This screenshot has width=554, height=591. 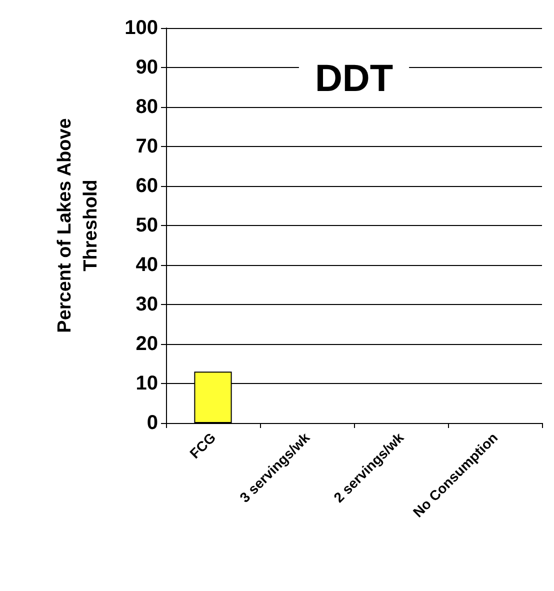 What do you see at coordinates (78, 225) in the screenshot?
I see `y-axis-title: Percent of Lakes Above Threshold` at bounding box center [78, 225].